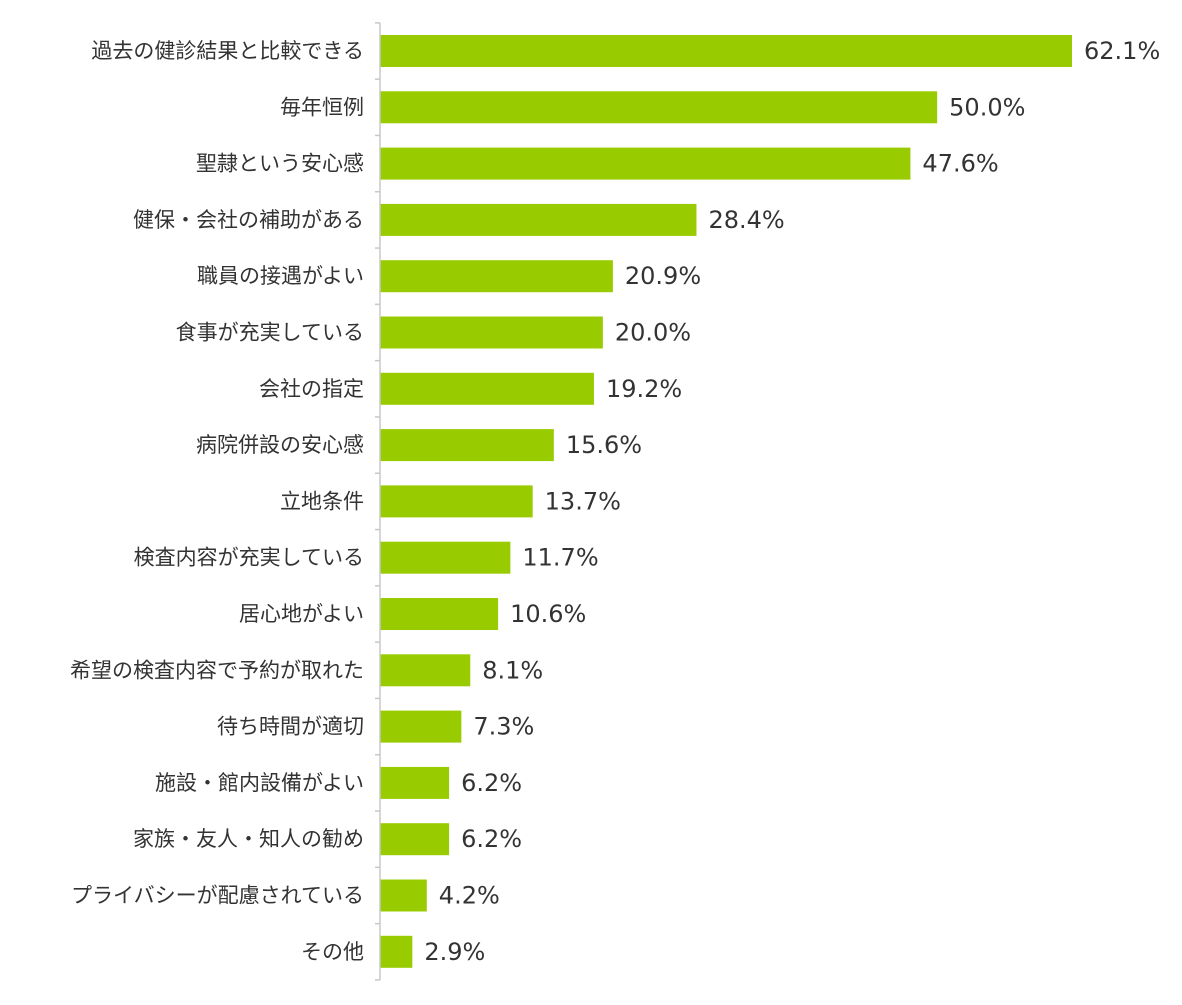  I want to click on value-label: 28.4%, so click(746, 220).